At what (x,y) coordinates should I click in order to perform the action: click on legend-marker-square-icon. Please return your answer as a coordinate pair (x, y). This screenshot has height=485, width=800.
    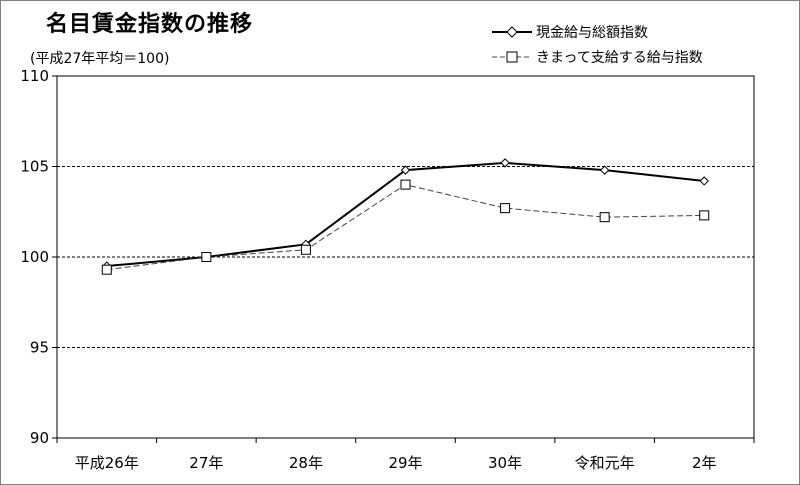
    Looking at the image, I should click on (512, 57).